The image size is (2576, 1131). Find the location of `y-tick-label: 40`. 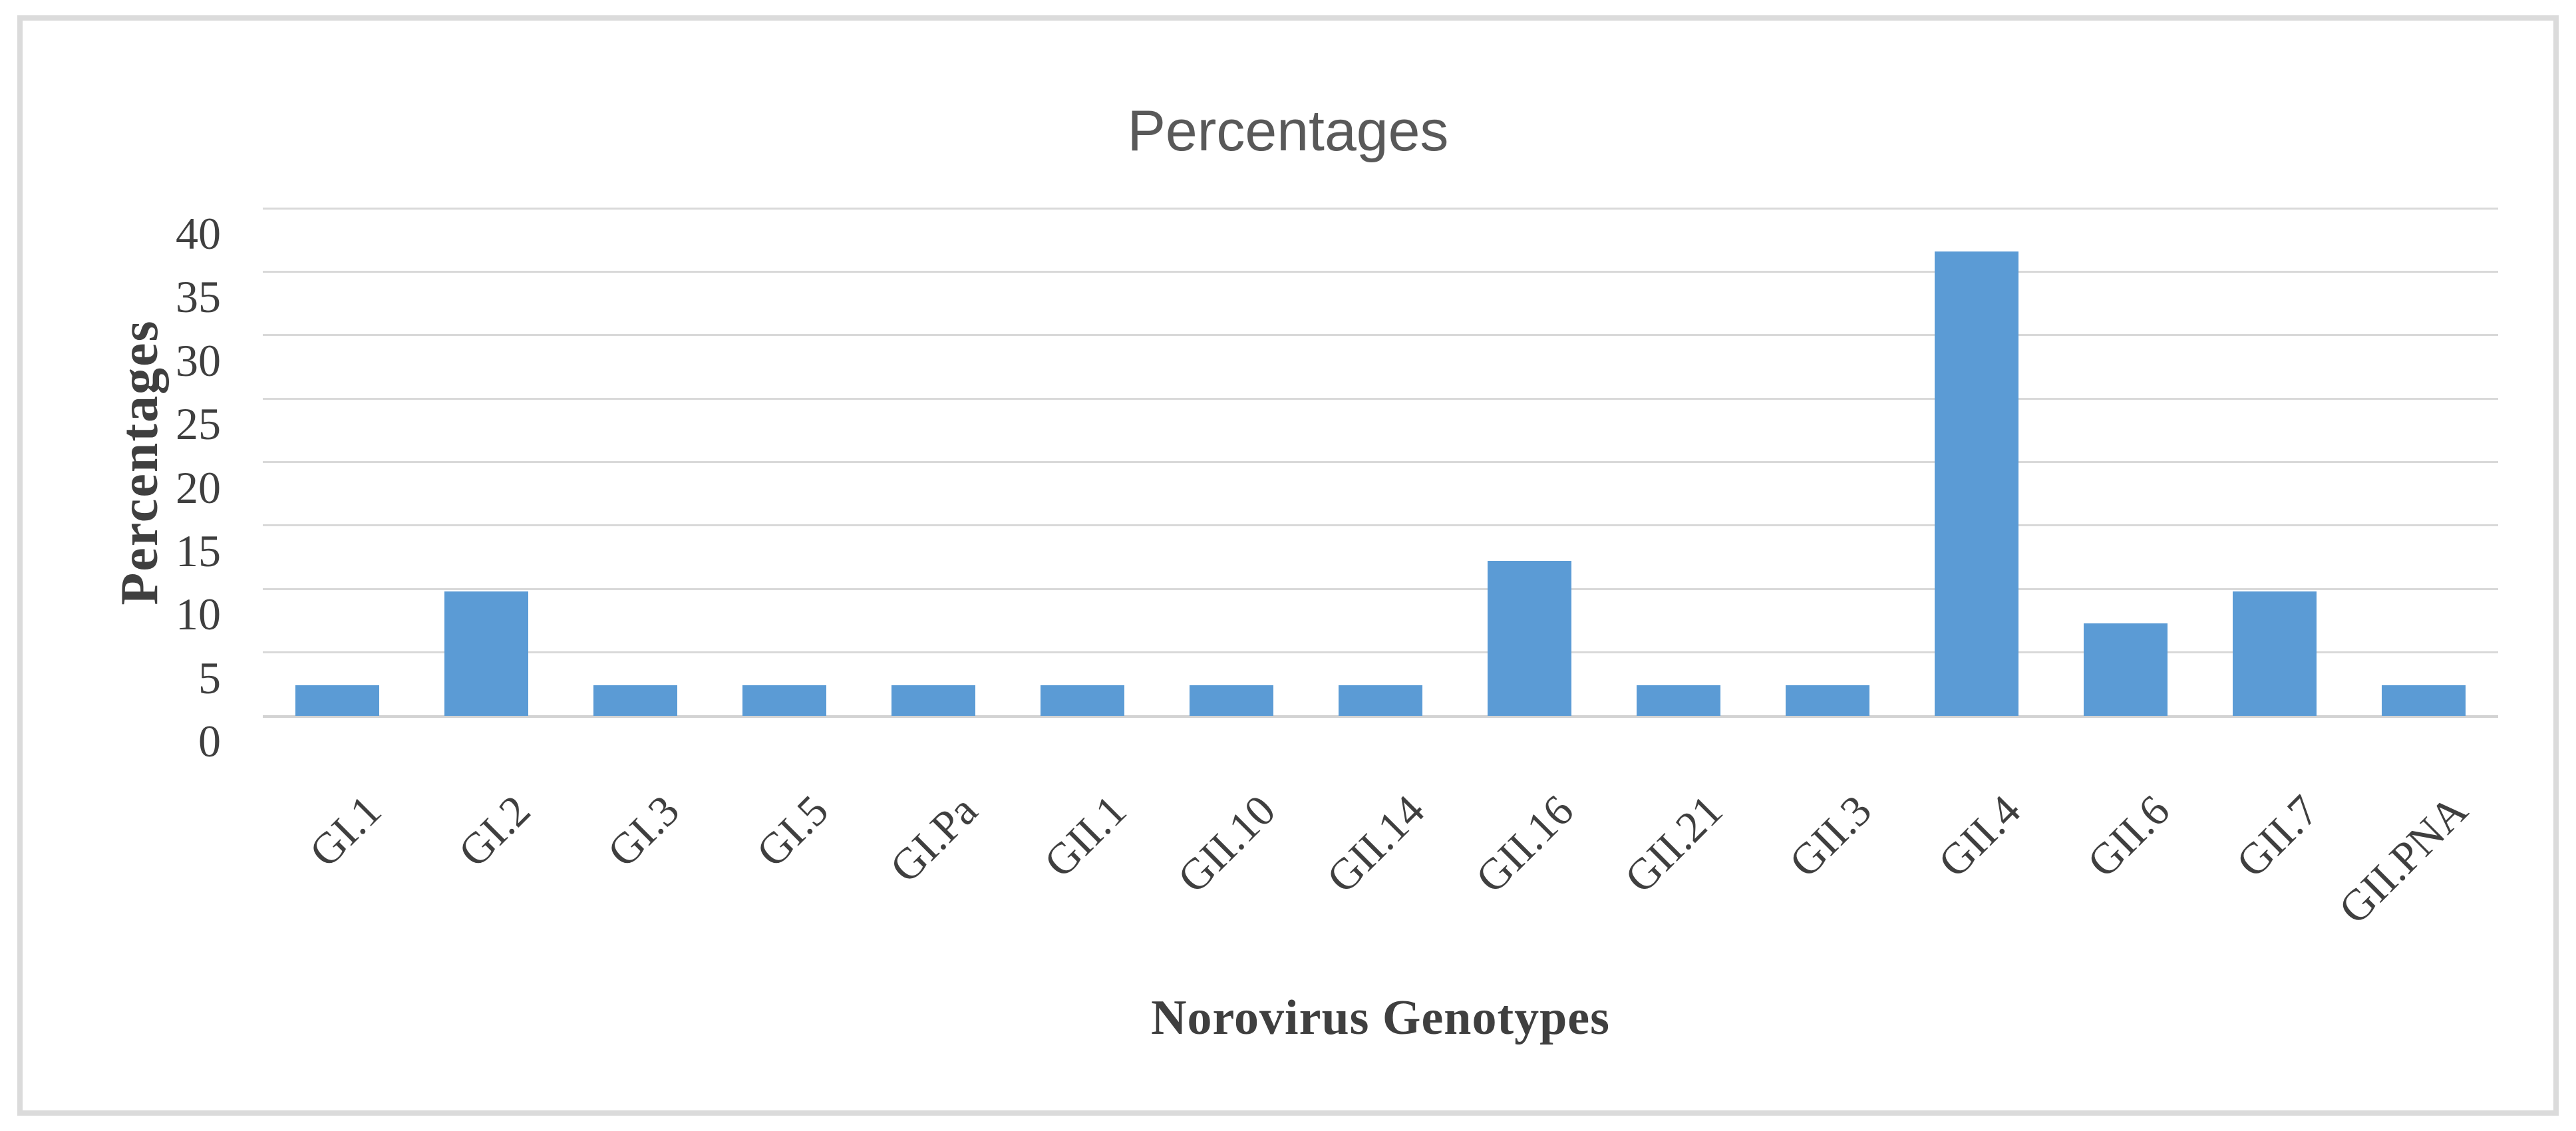

y-tick-label: 40 is located at coordinates (198, 233).